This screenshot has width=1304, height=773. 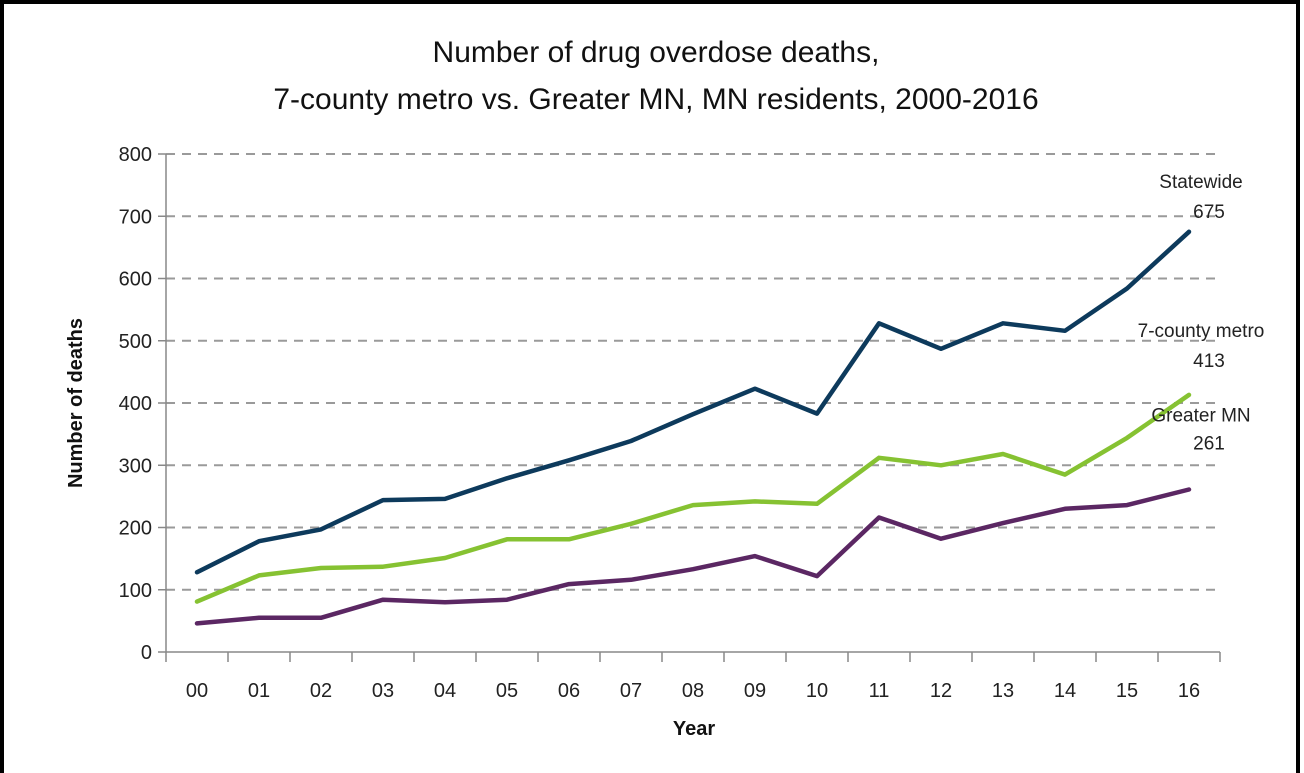 I want to click on x-tick-label: 07, so click(x=631, y=691).